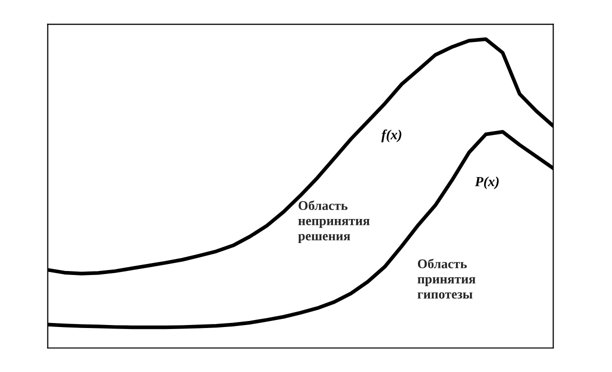 This screenshot has height=372, width=612. Describe the element at coordinates (391, 135) in the screenshot. I see `series-label: f(x)` at that location.